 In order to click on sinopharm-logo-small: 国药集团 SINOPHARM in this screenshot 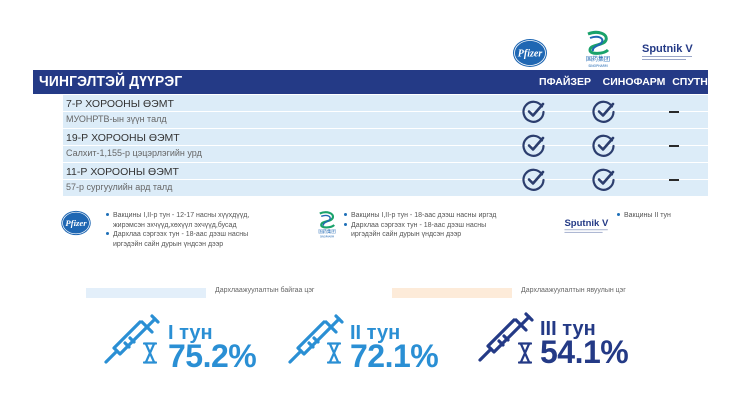, I will do `click(327, 227)`.